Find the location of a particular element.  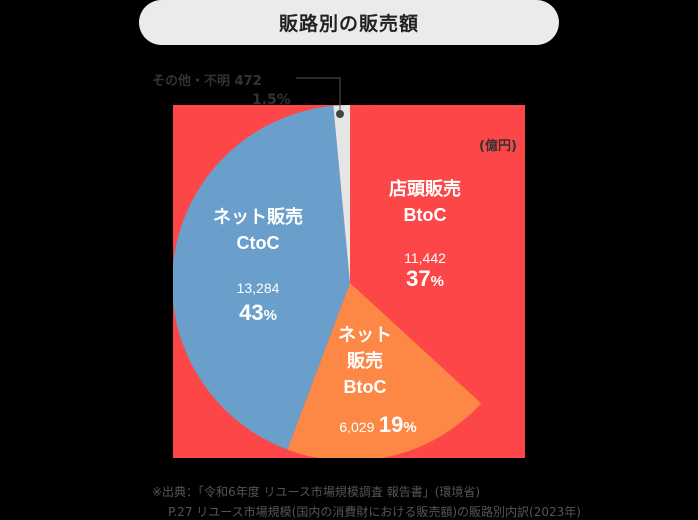

other-percent: 1.5% is located at coordinates (271, 100).